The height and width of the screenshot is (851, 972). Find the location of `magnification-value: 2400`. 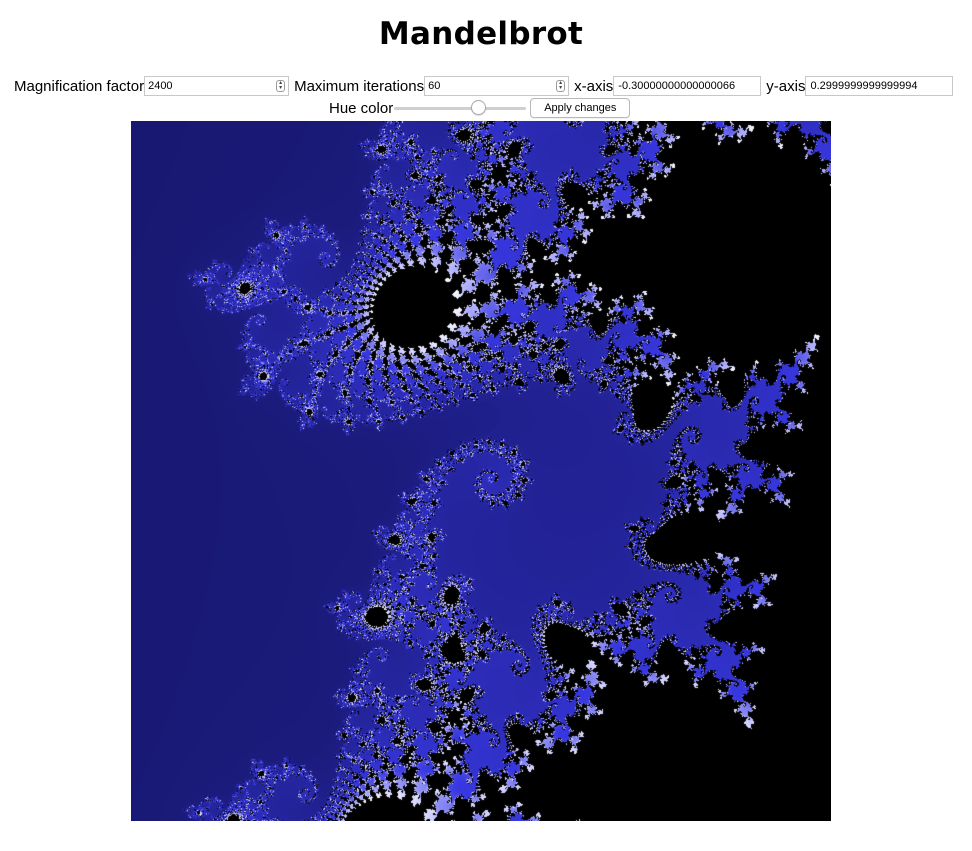

magnification-value: 2400 is located at coordinates (160, 86).